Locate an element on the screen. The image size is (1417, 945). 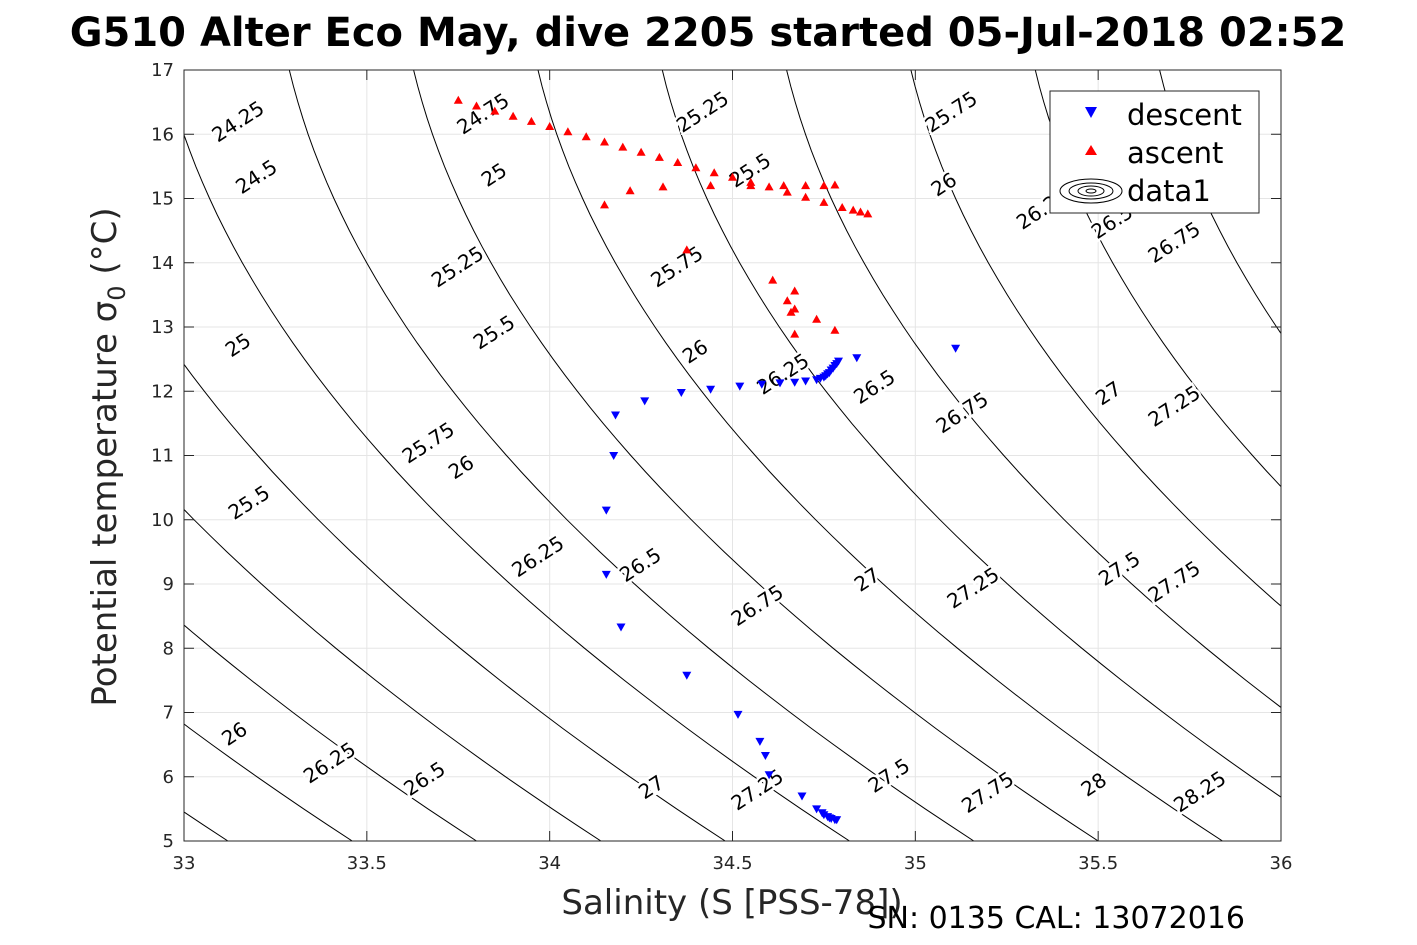
y-axis-label: Potential temperature σ0 (°C) is located at coordinates (108, 456).